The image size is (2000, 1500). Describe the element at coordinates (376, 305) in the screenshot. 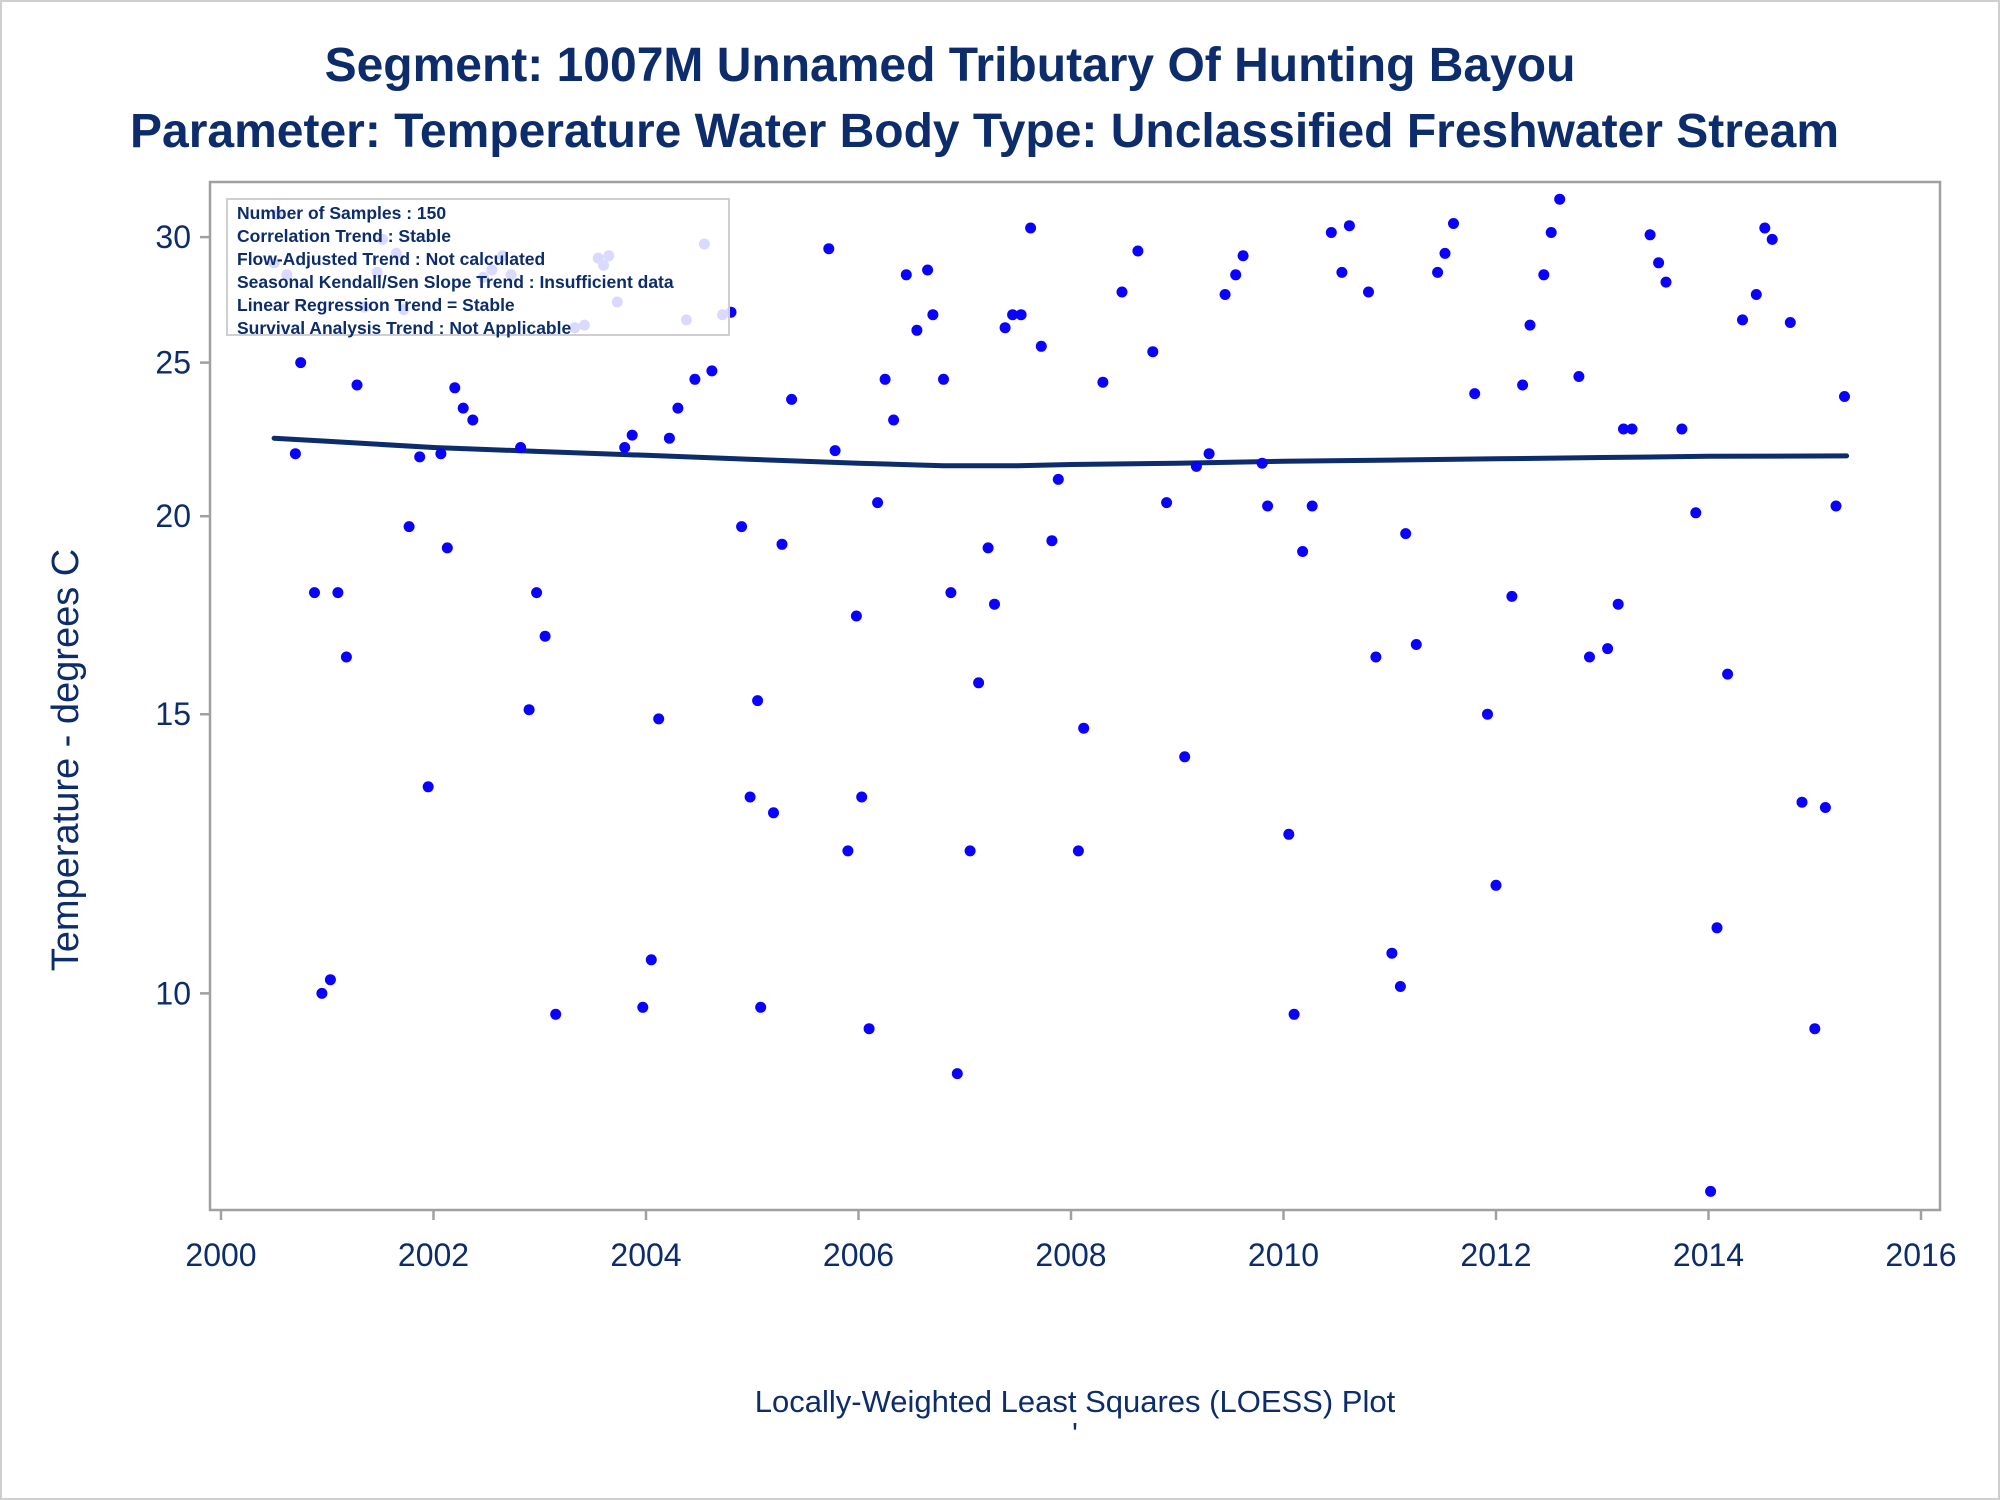

I see `stat-linear-regression: Linear Regression Trend = Stable` at that location.